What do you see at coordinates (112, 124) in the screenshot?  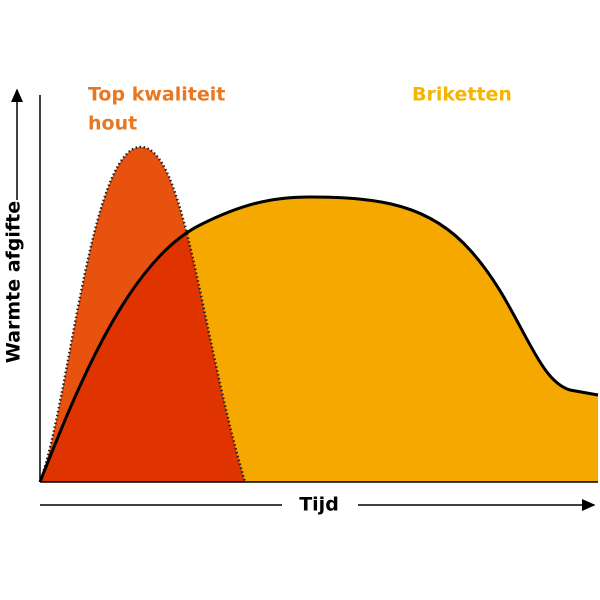 I see `wood-label: hout` at bounding box center [112, 124].